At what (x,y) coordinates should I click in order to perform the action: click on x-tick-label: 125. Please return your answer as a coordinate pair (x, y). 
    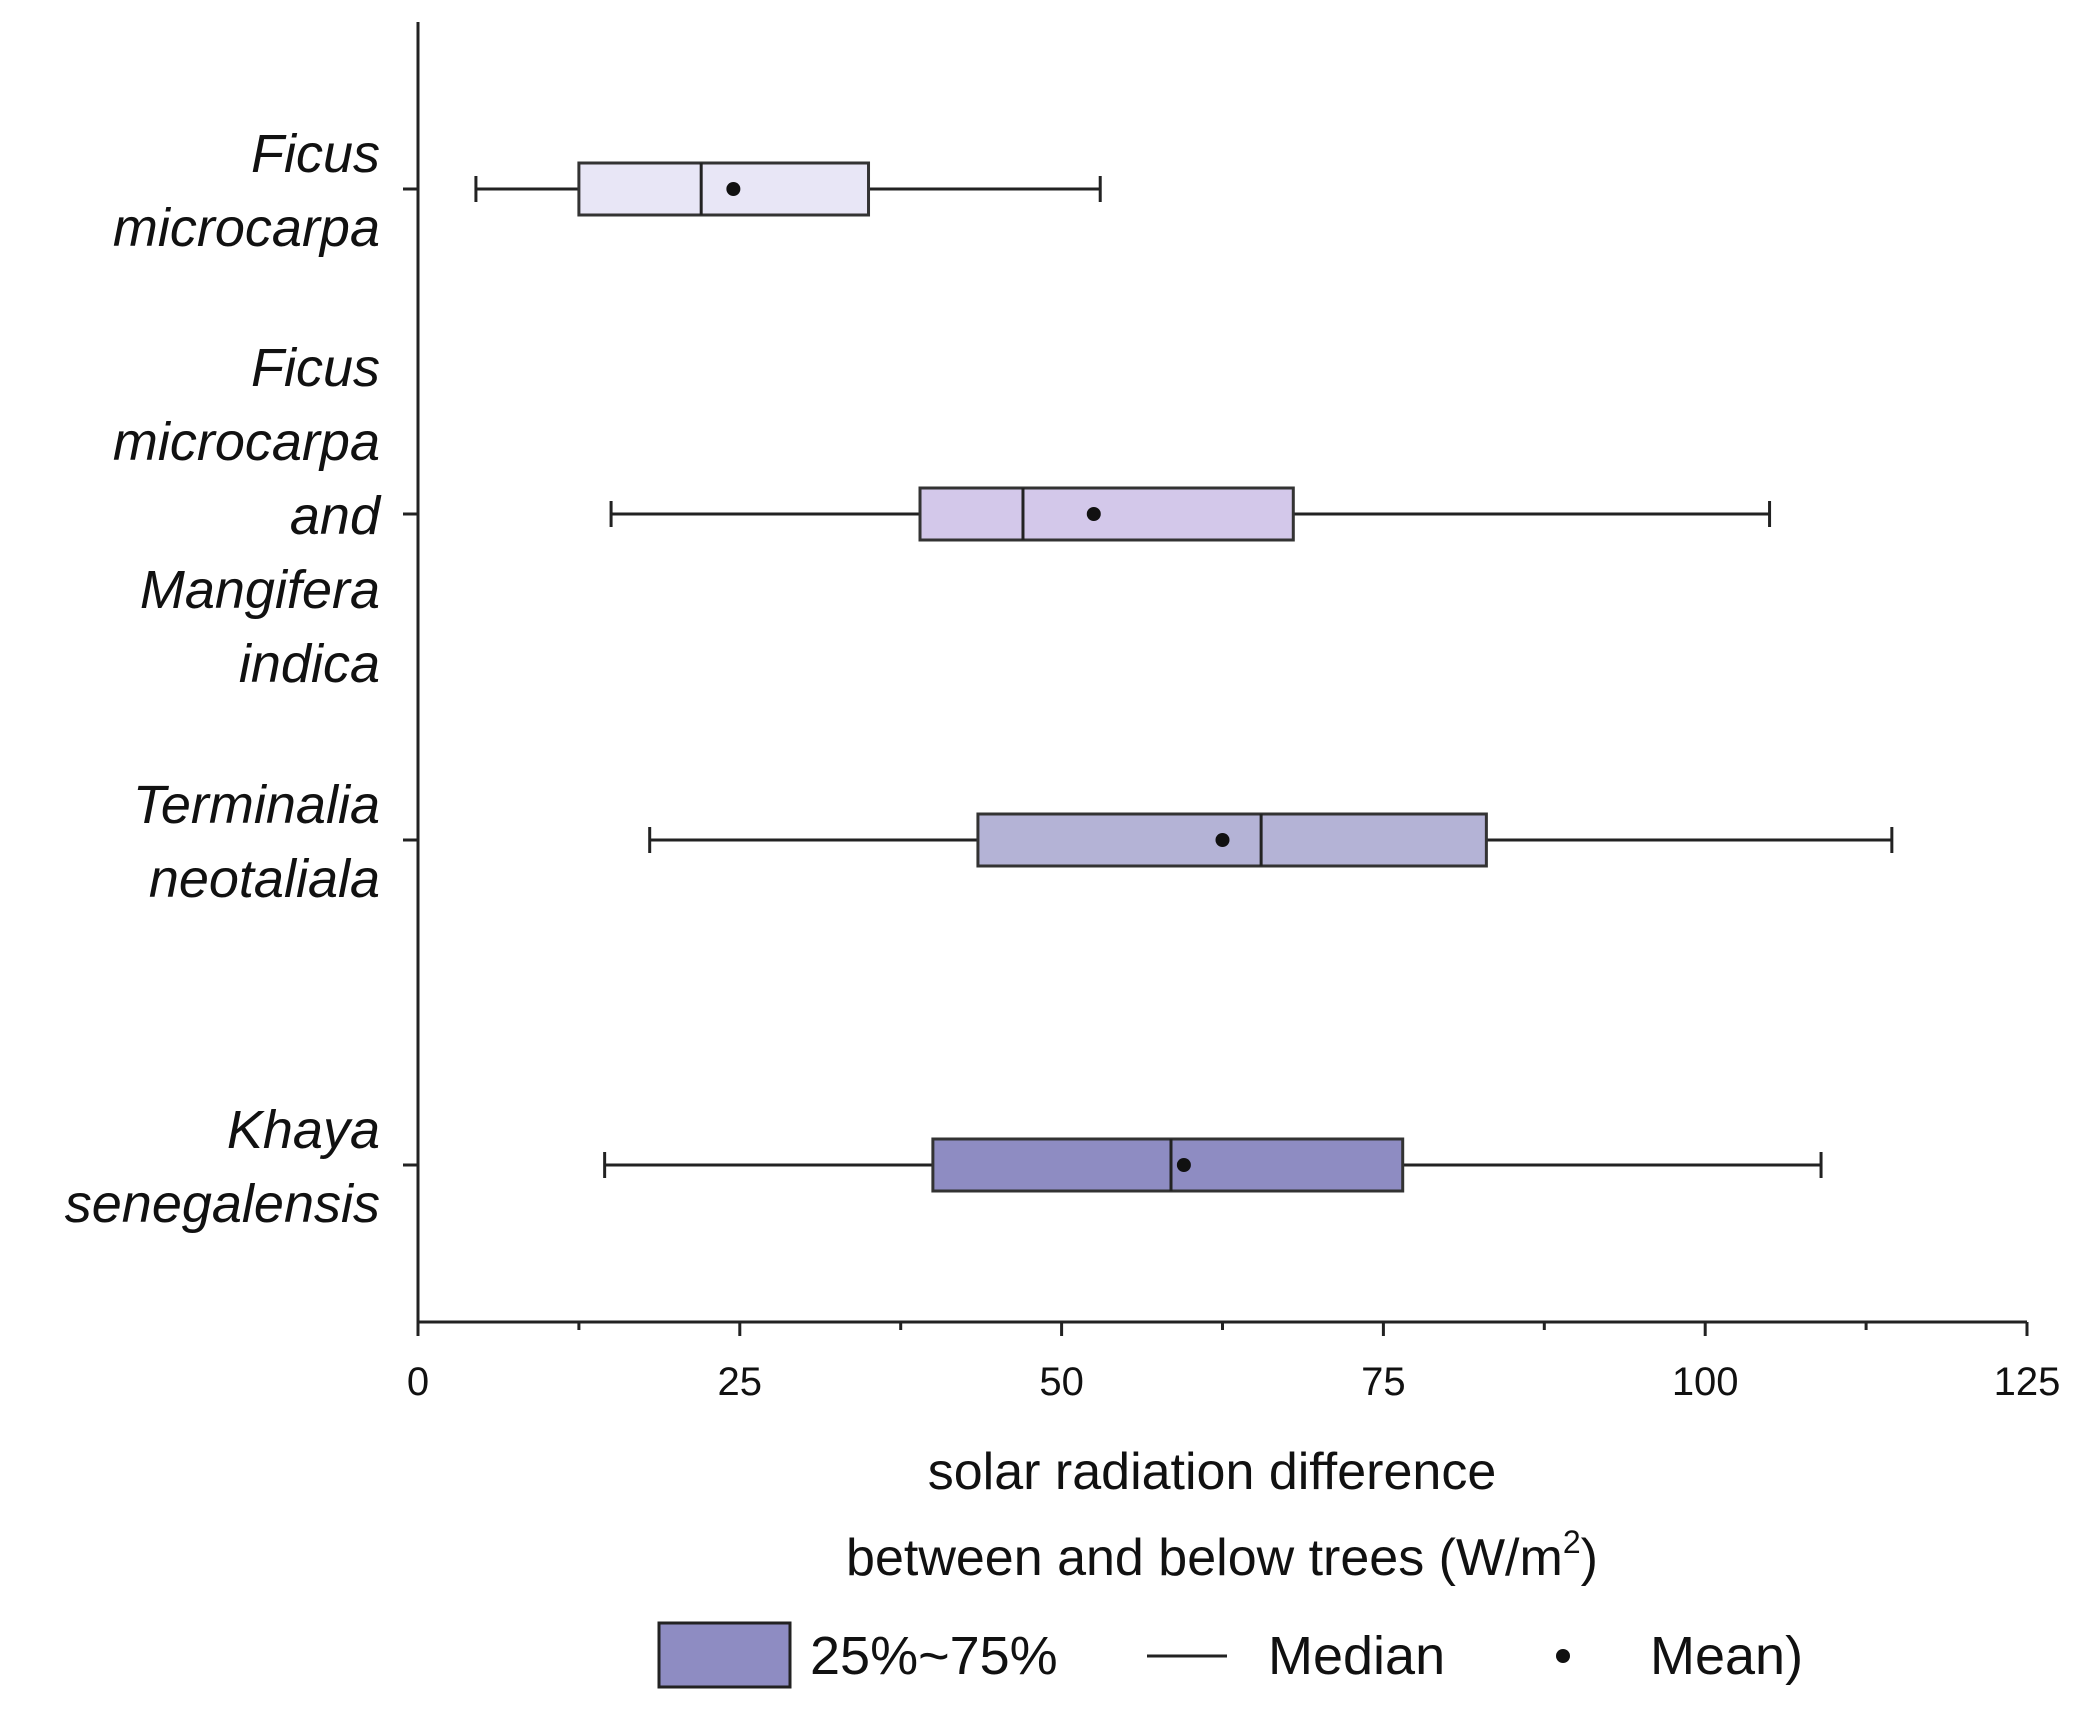
    Looking at the image, I should click on (2027, 1382).